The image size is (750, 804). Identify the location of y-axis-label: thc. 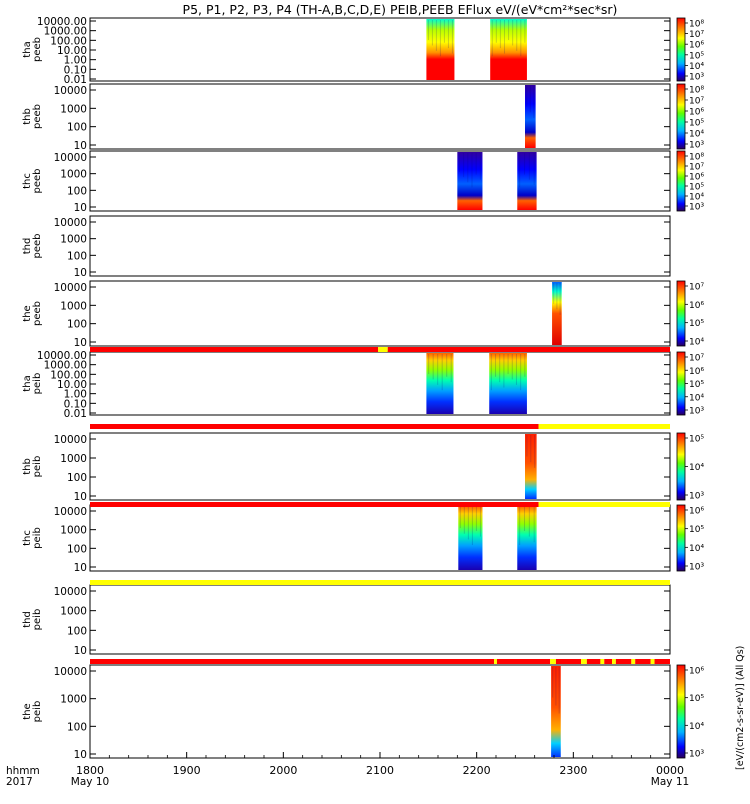
(27, 538).